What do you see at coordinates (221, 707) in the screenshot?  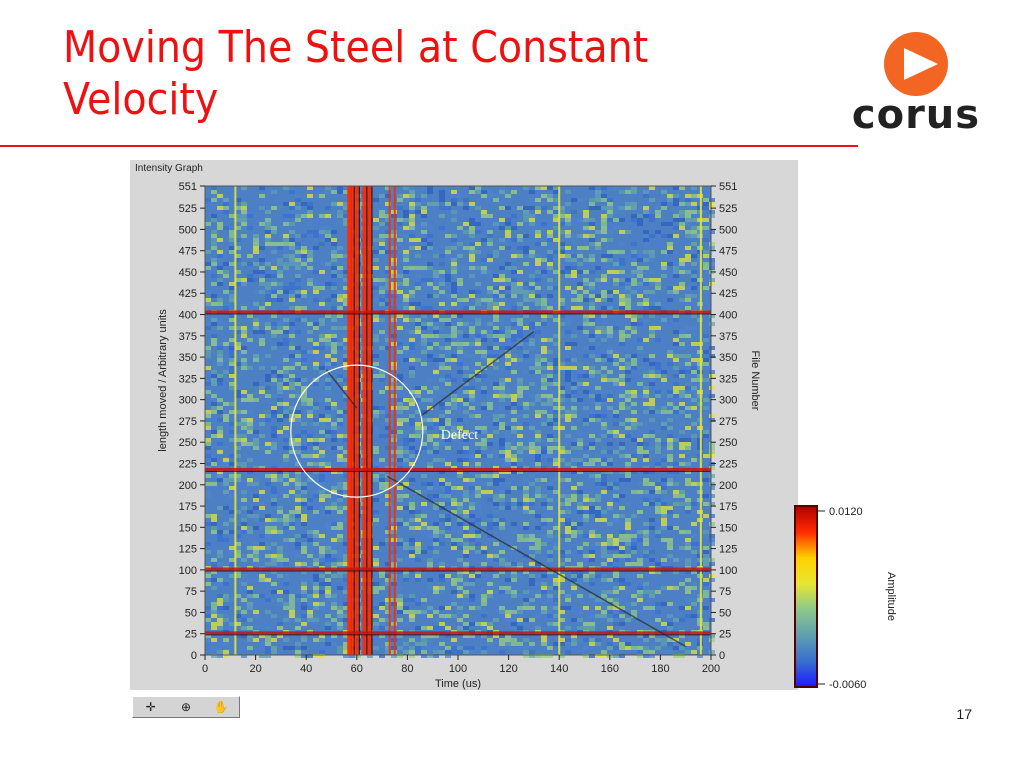 I see `pan-hand-icon: ✋` at bounding box center [221, 707].